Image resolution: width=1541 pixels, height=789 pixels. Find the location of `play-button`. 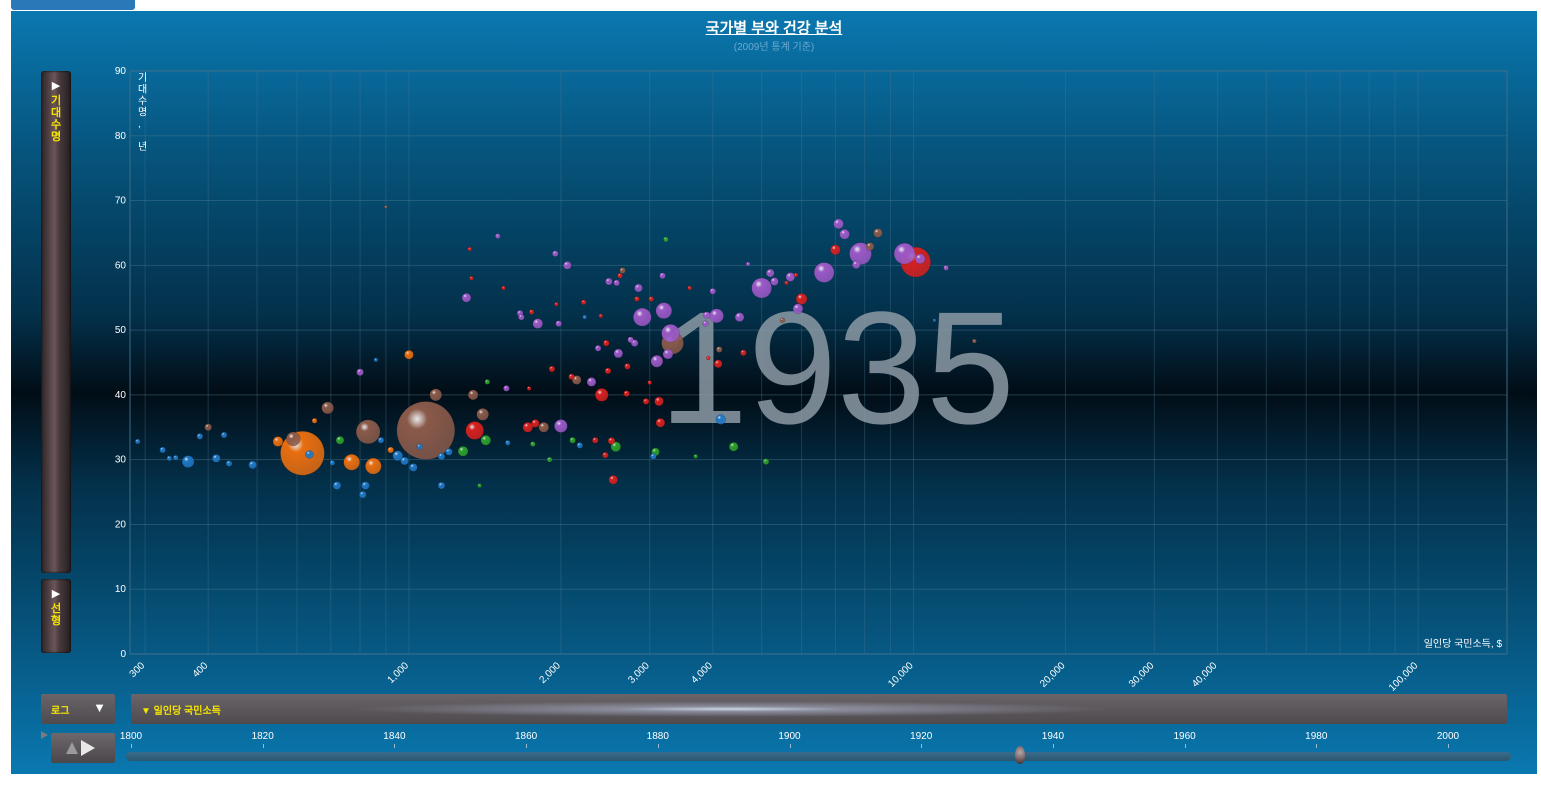

play-button is located at coordinates (83, 748).